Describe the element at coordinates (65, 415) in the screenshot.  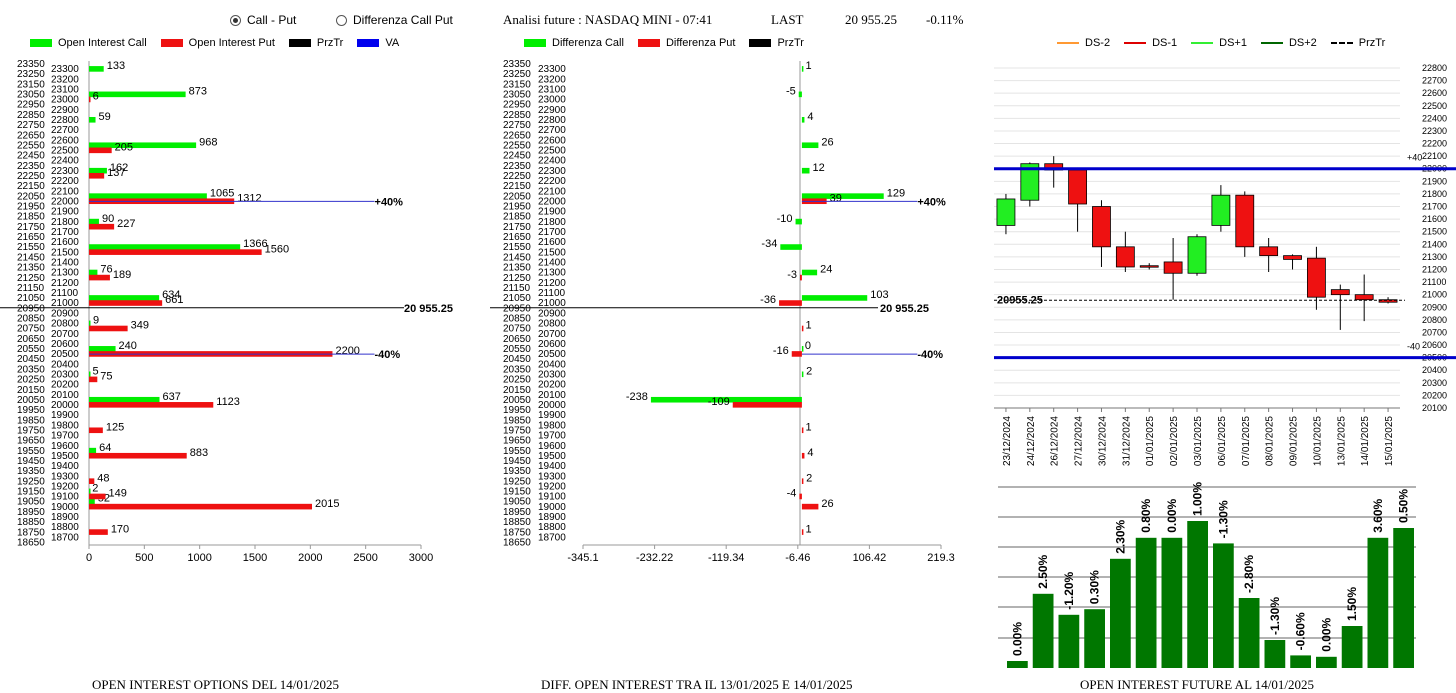
I see `strike-tick-label: 19900` at that location.